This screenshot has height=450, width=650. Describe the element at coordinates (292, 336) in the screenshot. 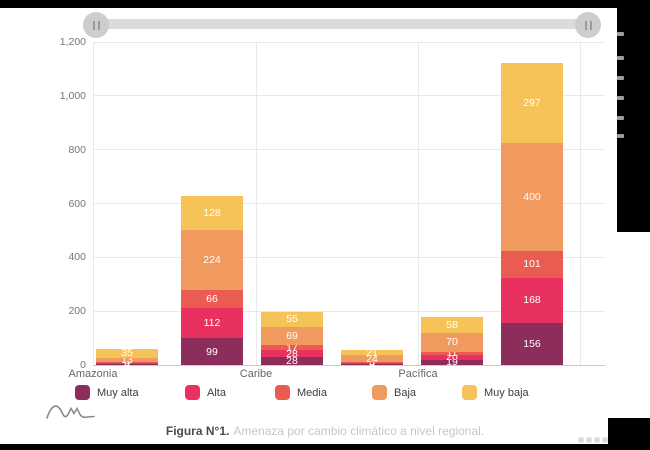

I see `bar-segment: 69` at that location.